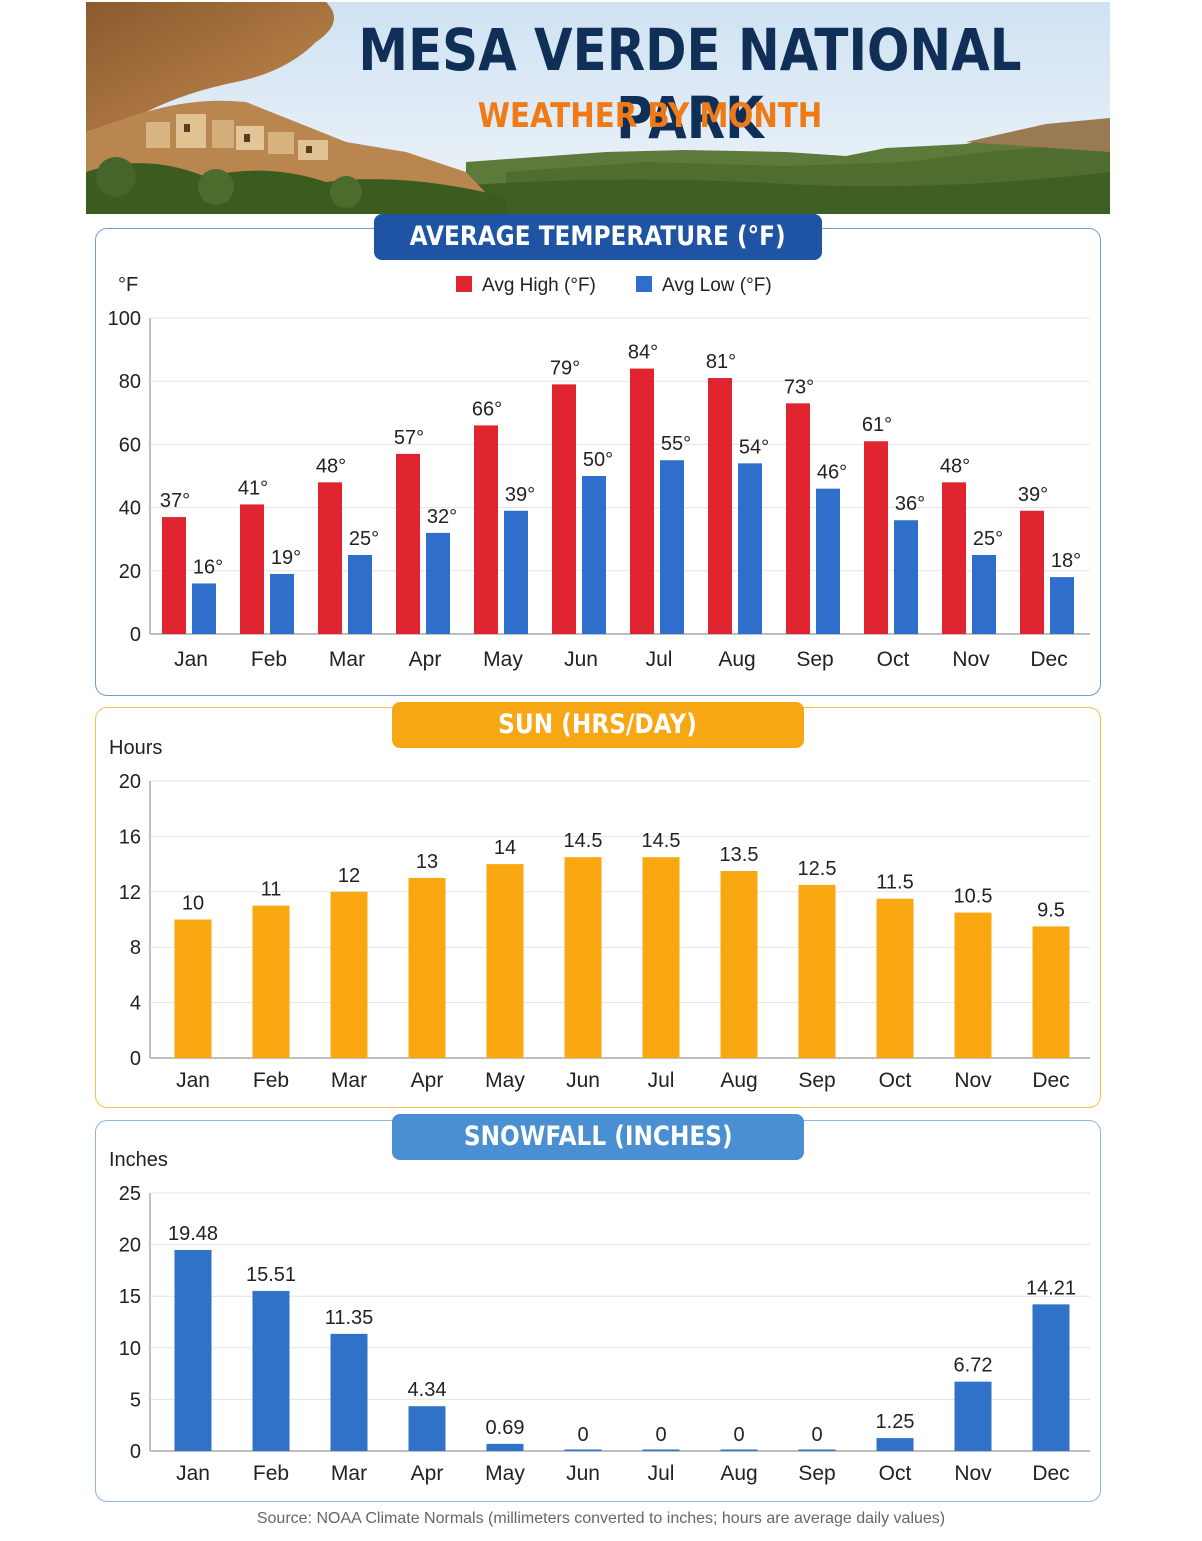  I want to click on data-label: 12.5, so click(817, 869).